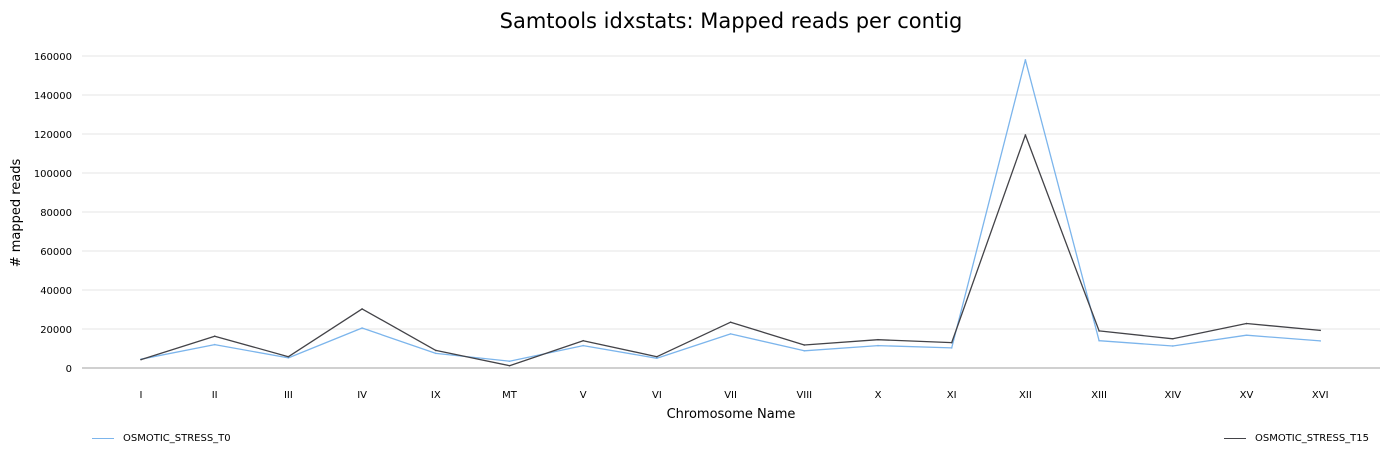  I want to click on y-tick-label: 80000, so click(56, 213).